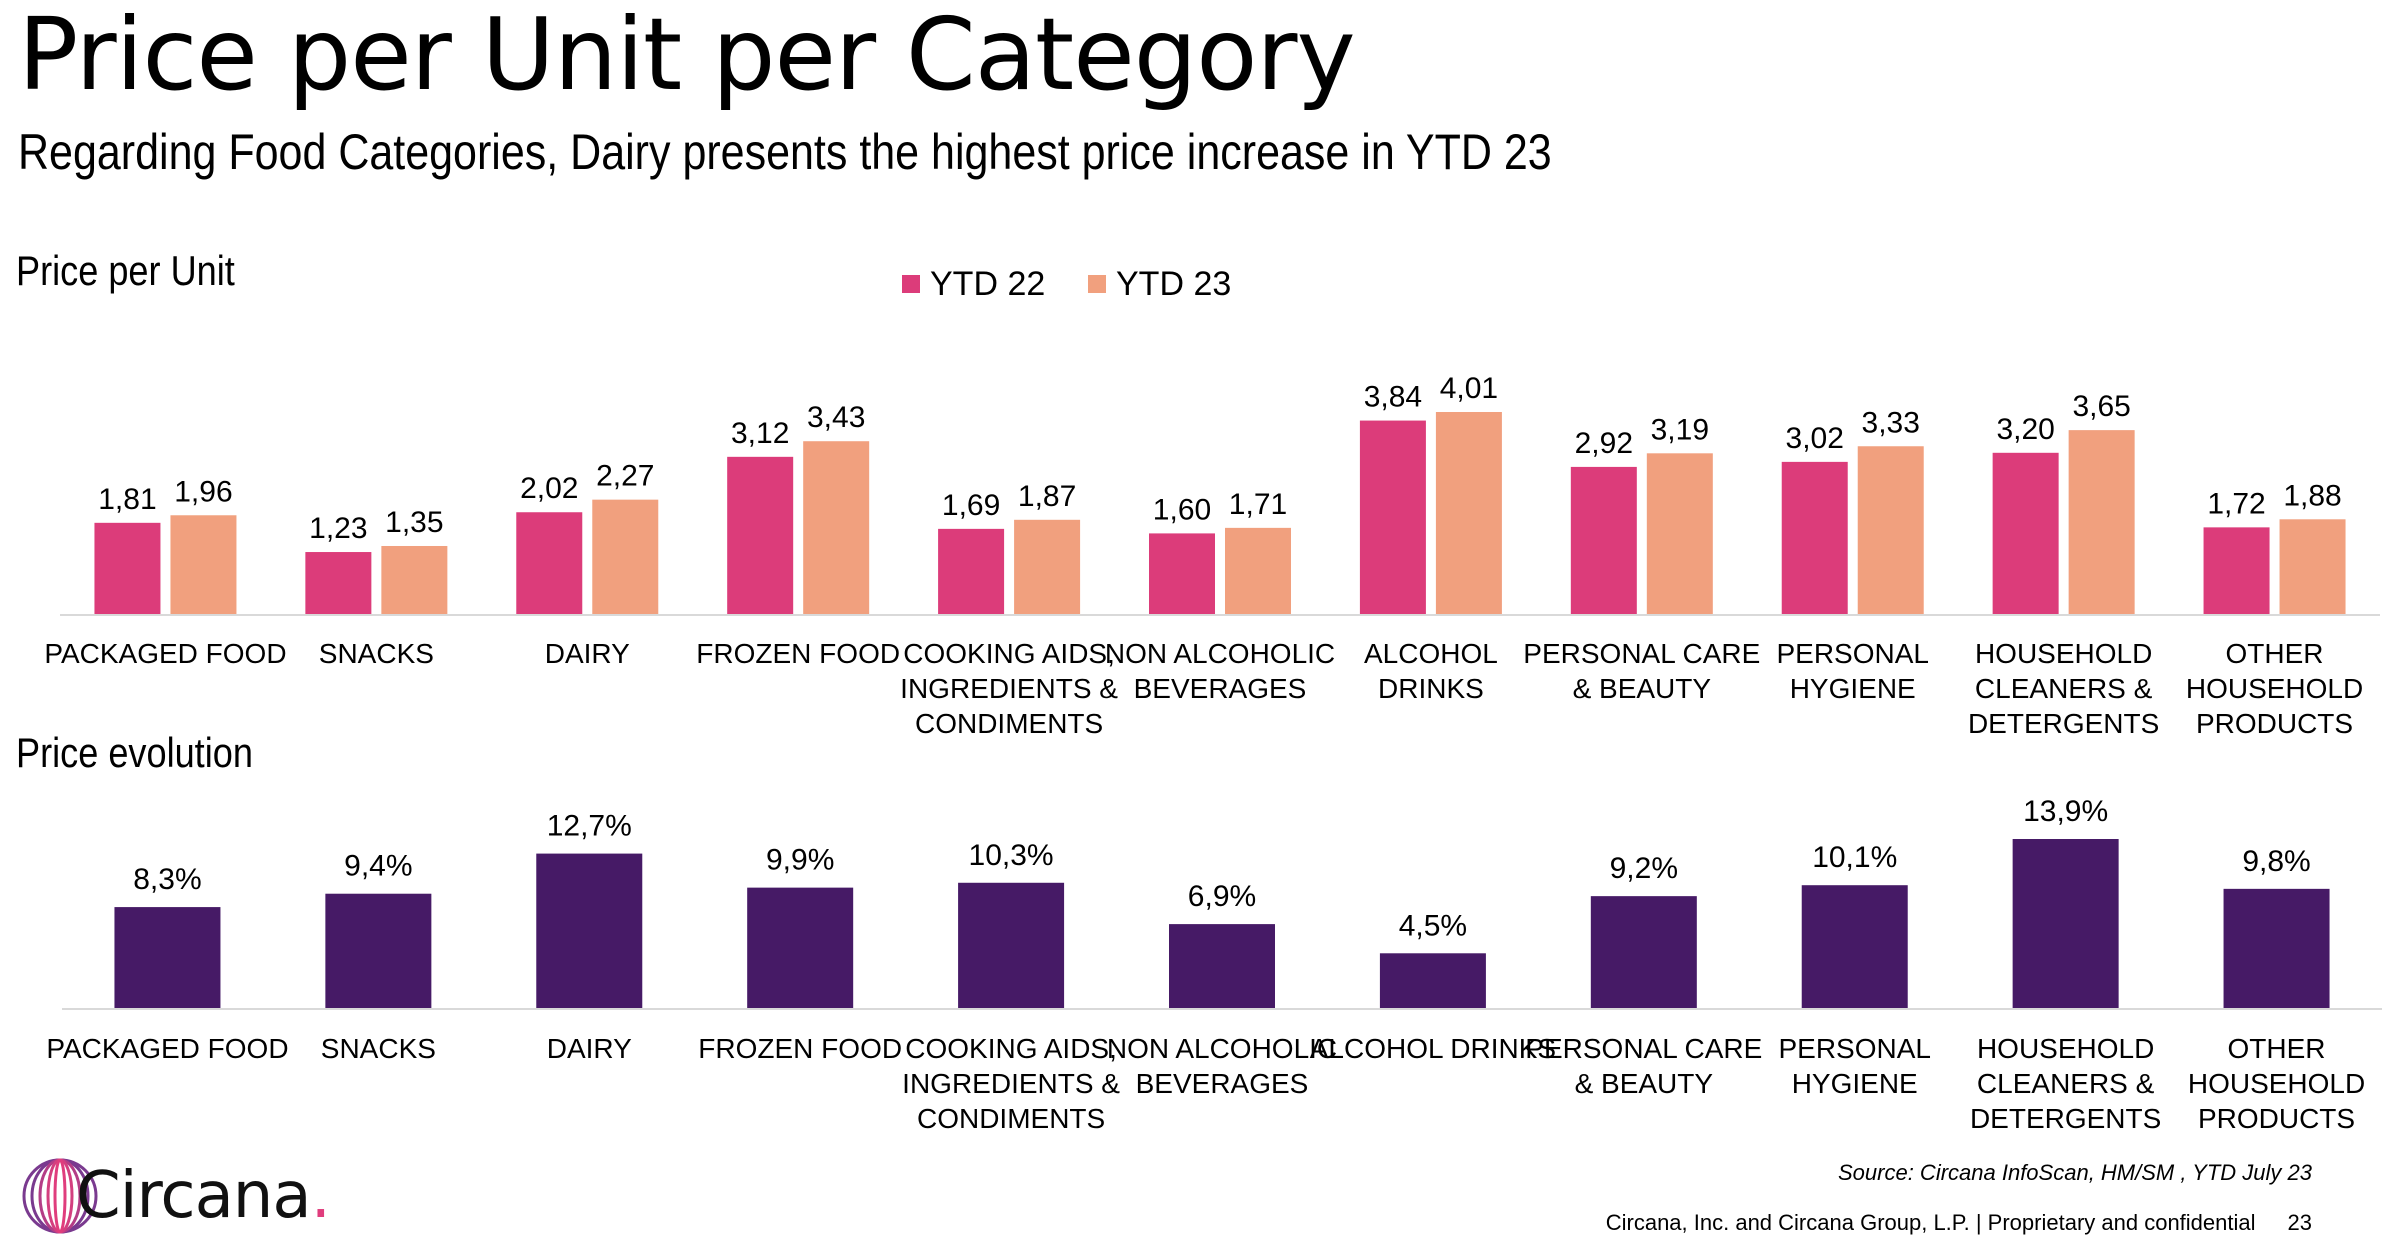 The width and height of the screenshot is (2388, 1260). What do you see at coordinates (1853, 688) in the screenshot?
I see `price-per-unit-category-label: HYGIENE` at bounding box center [1853, 688].